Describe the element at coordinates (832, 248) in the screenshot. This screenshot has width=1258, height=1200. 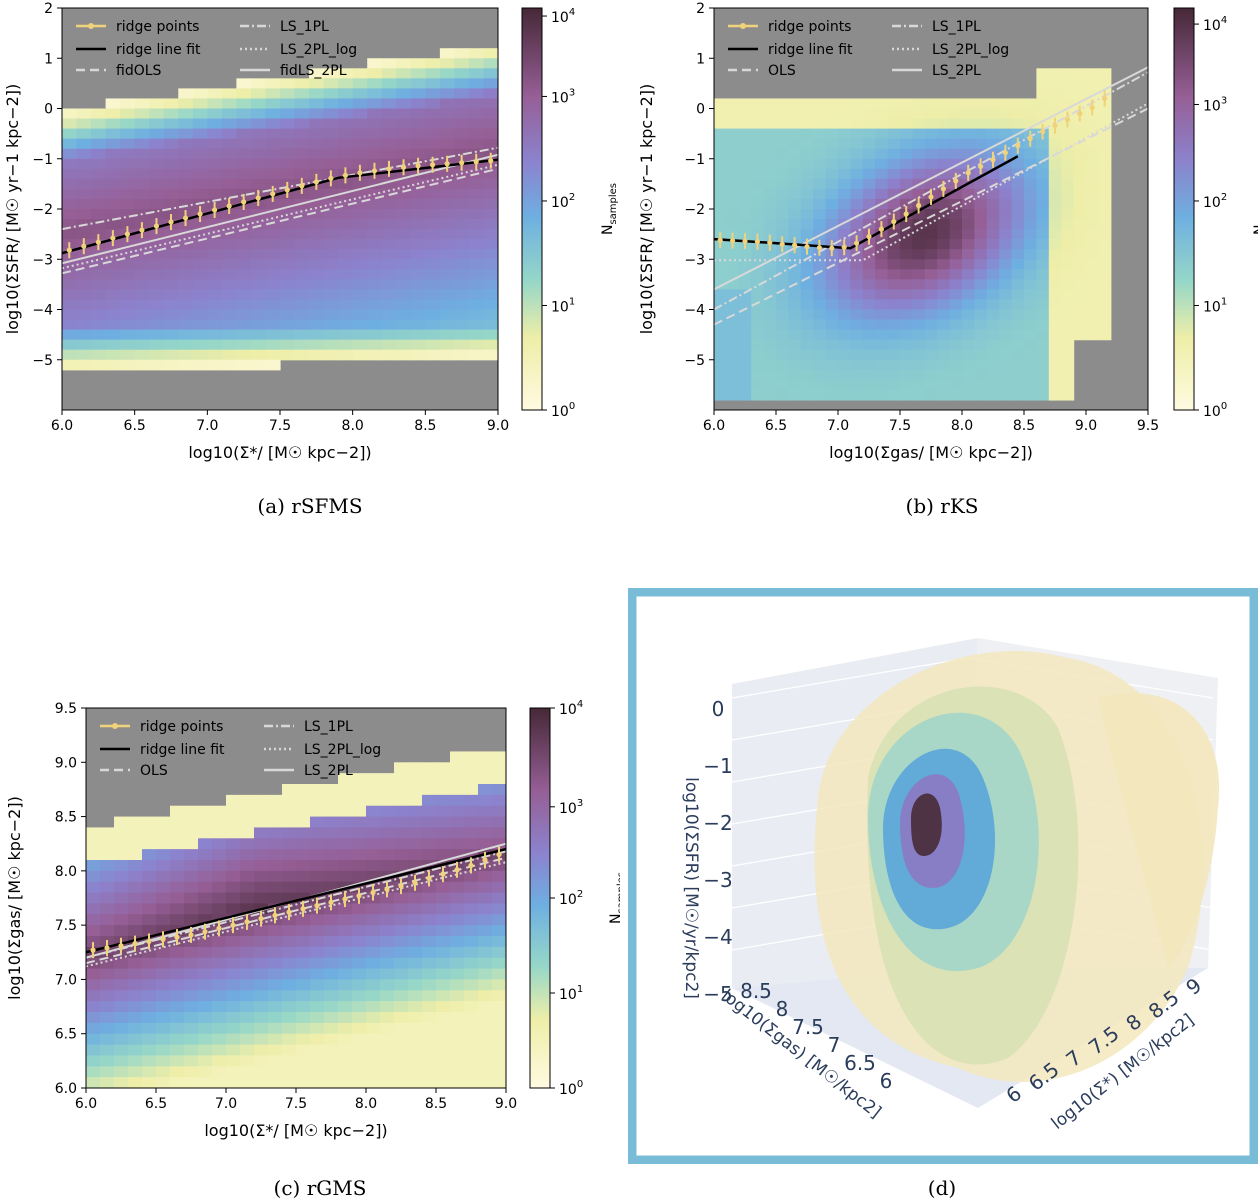
I see `ridge-point` at that location.